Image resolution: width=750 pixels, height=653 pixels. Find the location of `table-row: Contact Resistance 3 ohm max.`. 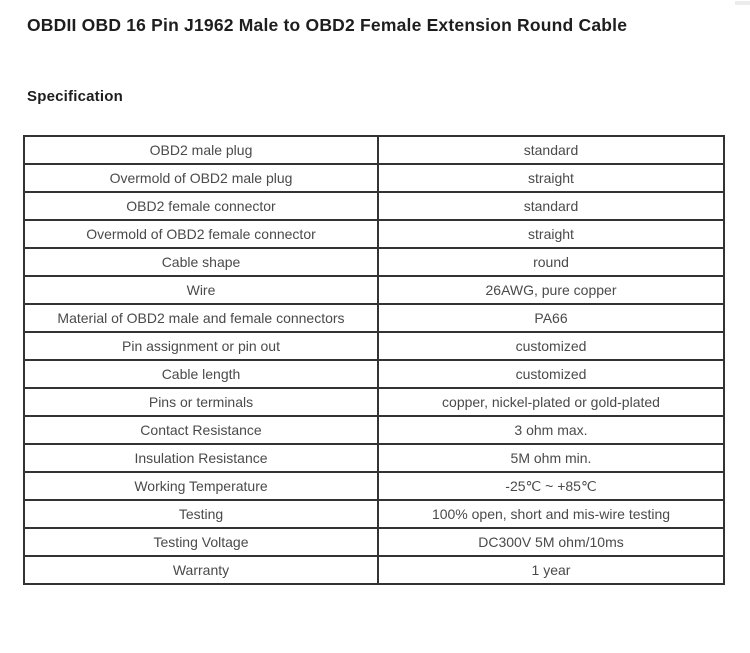

table-row: Contact Resistance 3 ohm max. is located at coordinates (374, 430).